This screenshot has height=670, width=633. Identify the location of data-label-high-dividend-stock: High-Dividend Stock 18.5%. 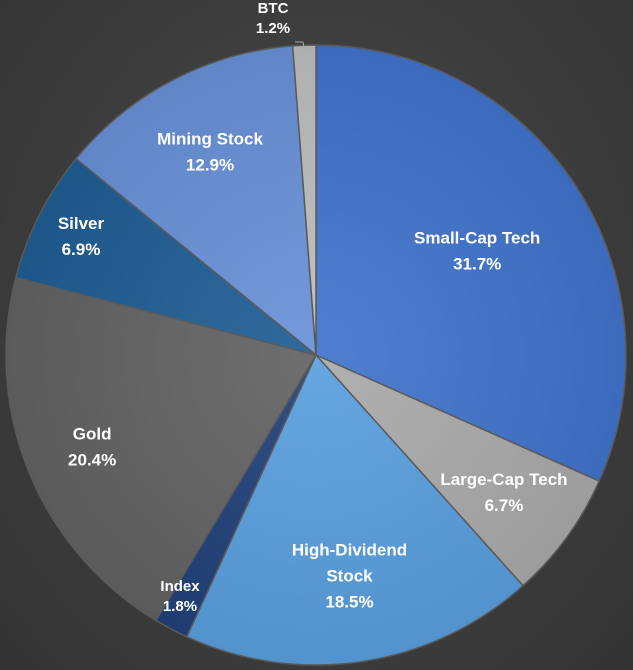
(349, 576).